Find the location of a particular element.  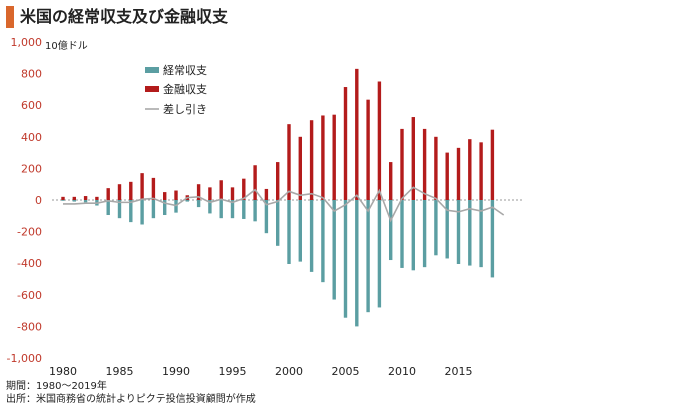

x-tick-label: 1995 is located at coordinates (233, 371).